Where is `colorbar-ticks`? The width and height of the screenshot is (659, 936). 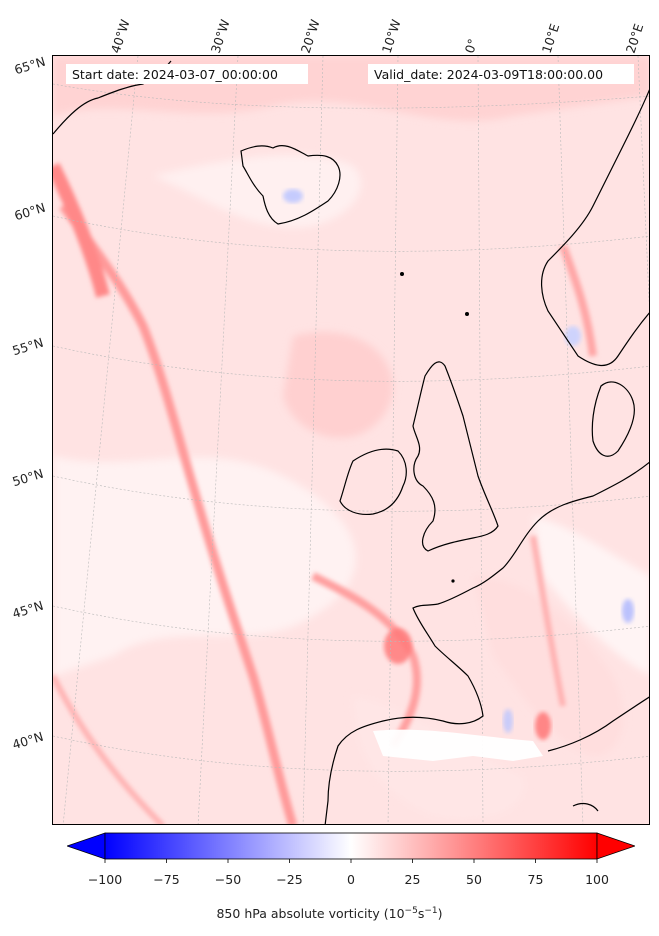 colorbar-ticks is located at coordinates (351, 861).